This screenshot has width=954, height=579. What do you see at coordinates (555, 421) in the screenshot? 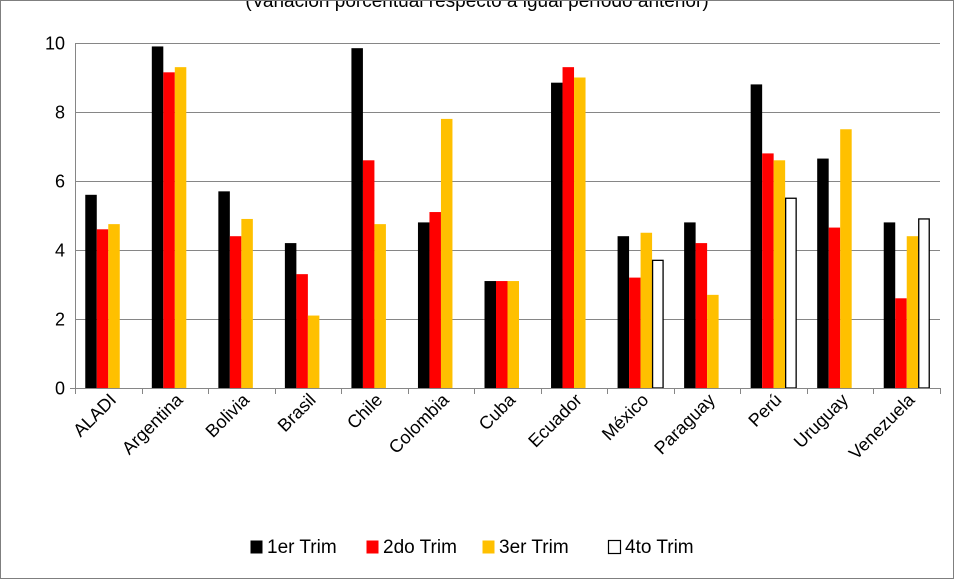
I see `x-tick-label: Ecuador` at bounding box center [555, 421].